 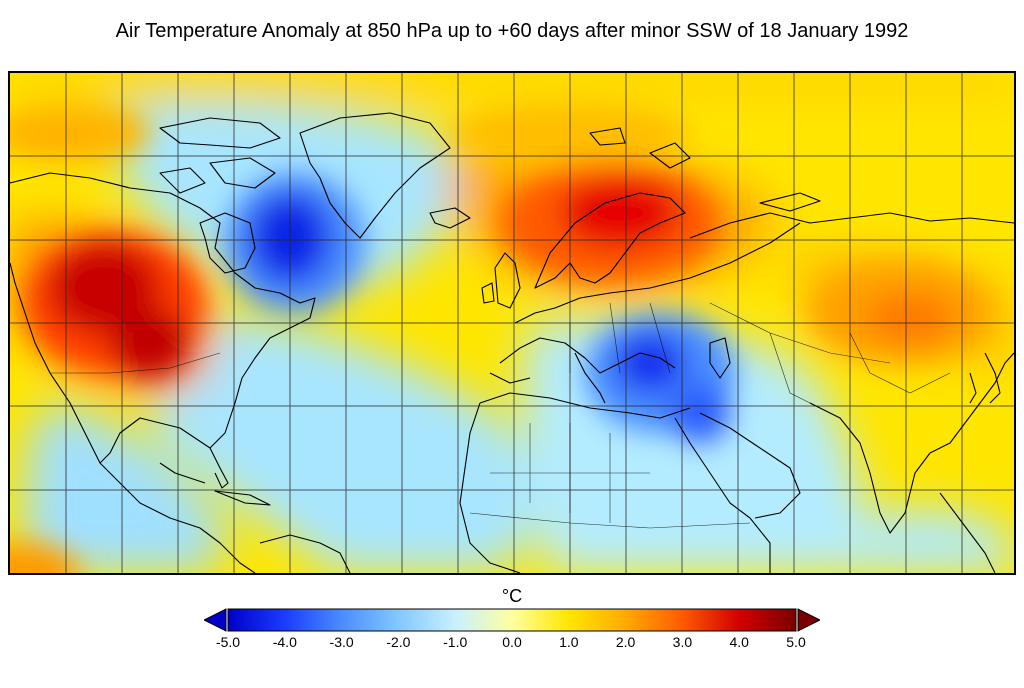 What do you see at coordinates (682, 642) in the screenshot?
I see `colorbar-tick-label: 3.0` at bounding box center [682, 642].